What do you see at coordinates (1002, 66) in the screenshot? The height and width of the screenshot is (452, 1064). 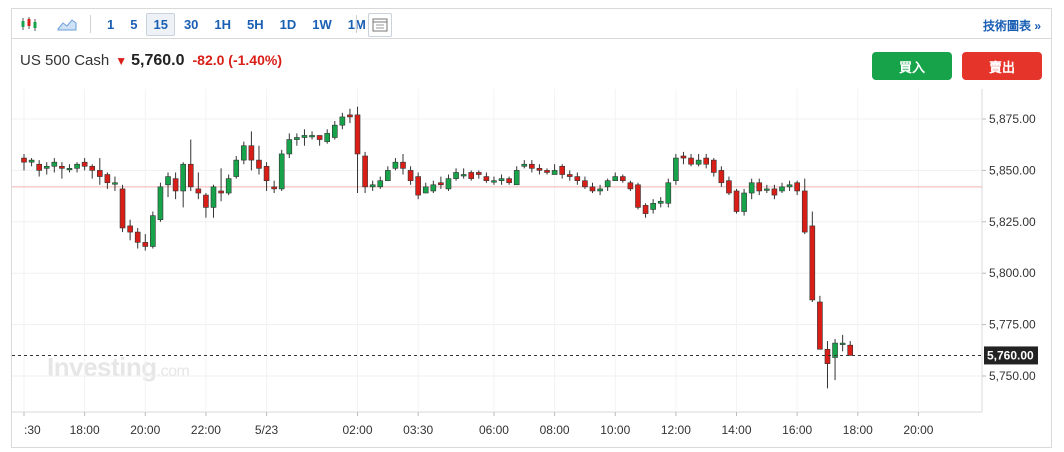 I see `sell-button: 賣出` at bounding box center [1002, 66].